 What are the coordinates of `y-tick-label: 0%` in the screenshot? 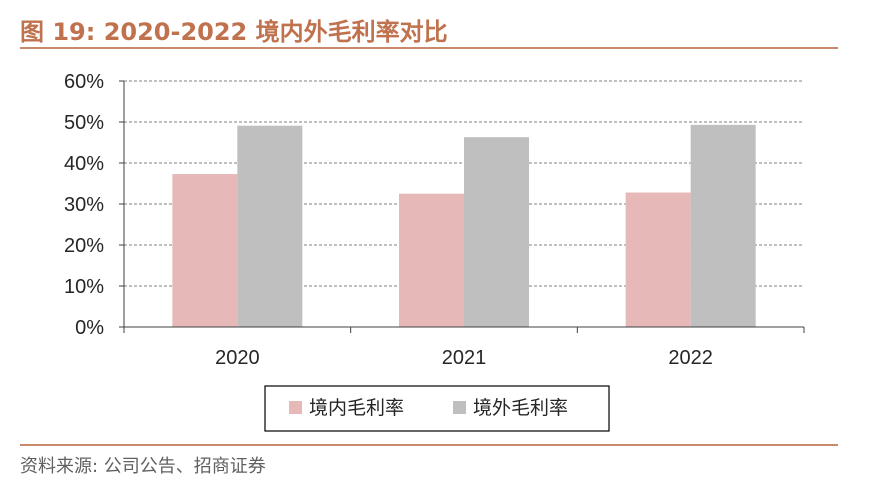 It's located at (89, 328).